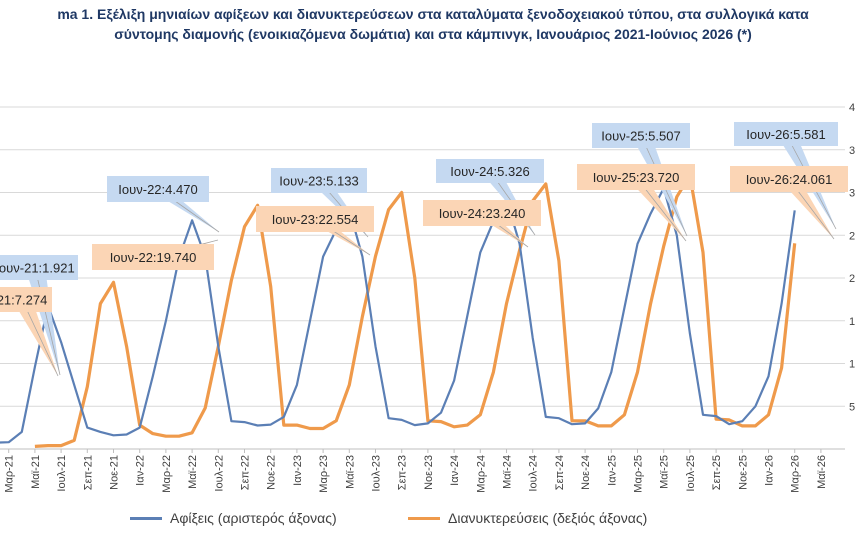  I want to click on right-axis-tick-label: 5, so click(852, 407).